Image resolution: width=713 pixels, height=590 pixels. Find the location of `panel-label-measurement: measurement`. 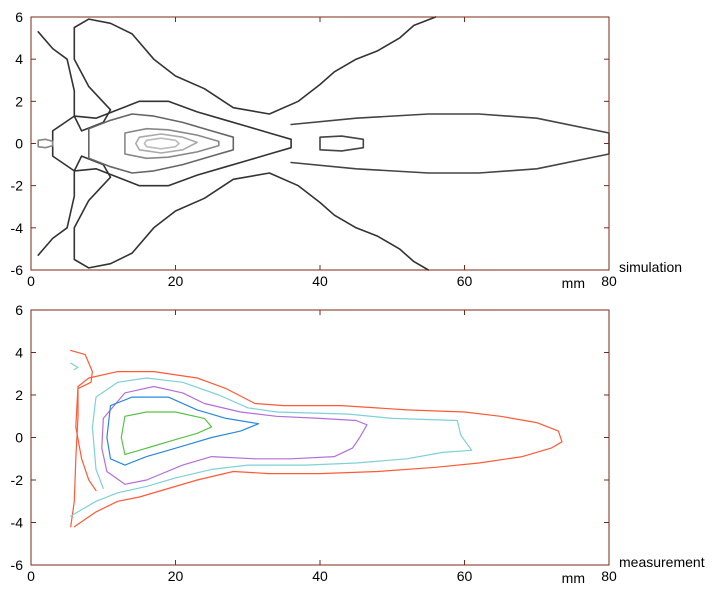

panel-label-measurement: measurement is located at coordinates (662, 562).